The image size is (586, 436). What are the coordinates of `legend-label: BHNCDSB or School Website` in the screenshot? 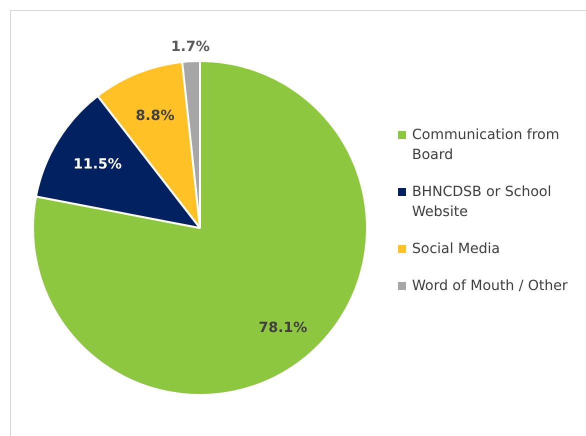 It's located at (482, 202).